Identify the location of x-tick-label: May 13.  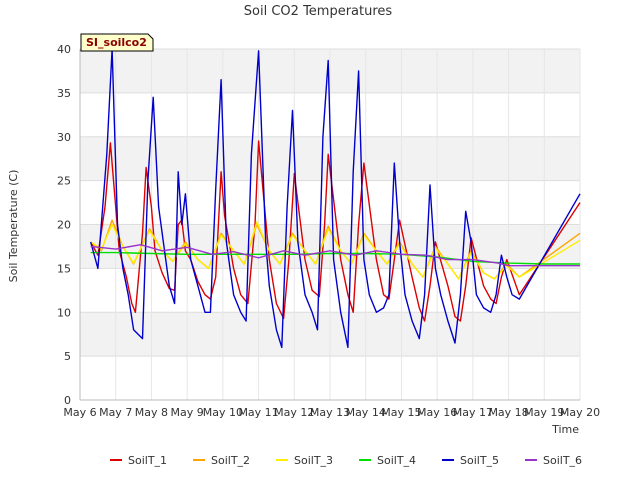
(330, 412).